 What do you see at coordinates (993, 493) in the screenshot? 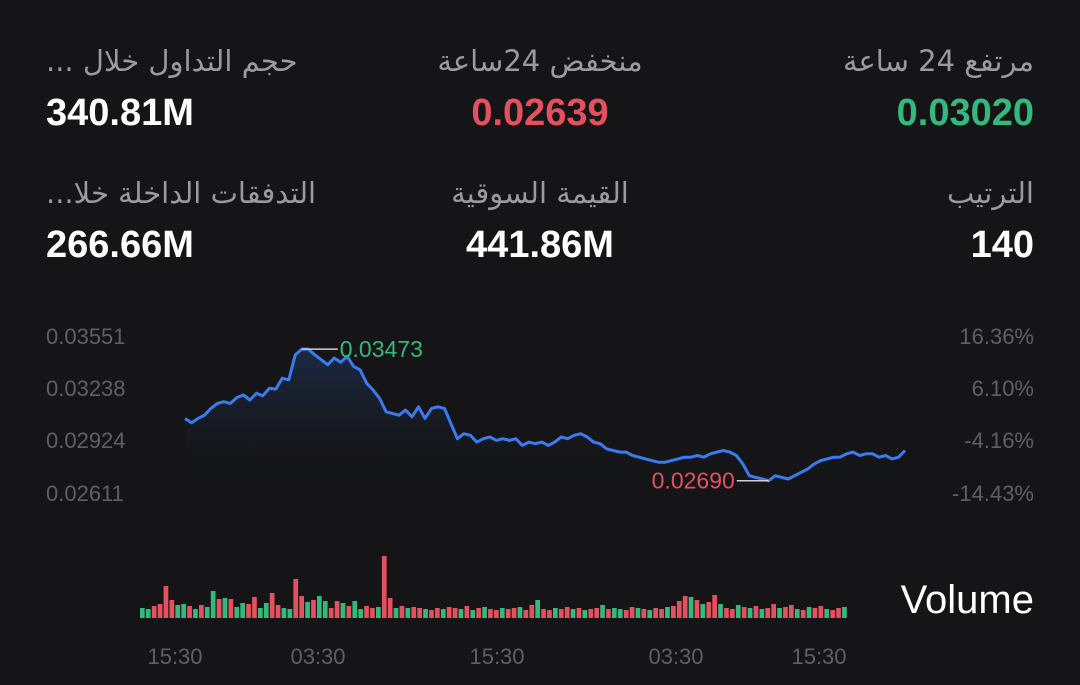
I see `right-tick-label: -14.43%` at bounding box center [993, 493].